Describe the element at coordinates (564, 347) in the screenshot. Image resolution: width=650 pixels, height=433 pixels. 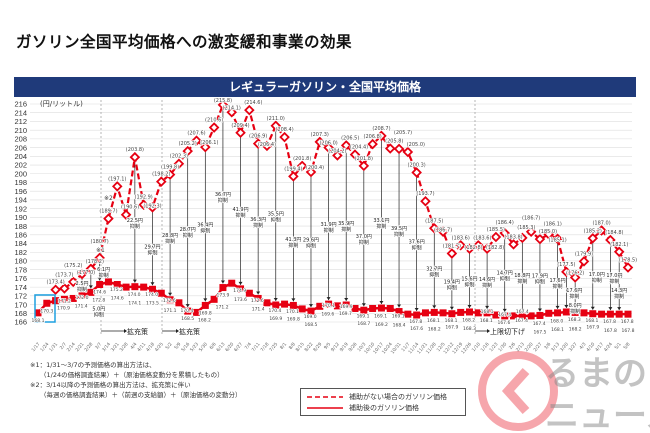
I see `x-tick-label: 3/20` at that location.